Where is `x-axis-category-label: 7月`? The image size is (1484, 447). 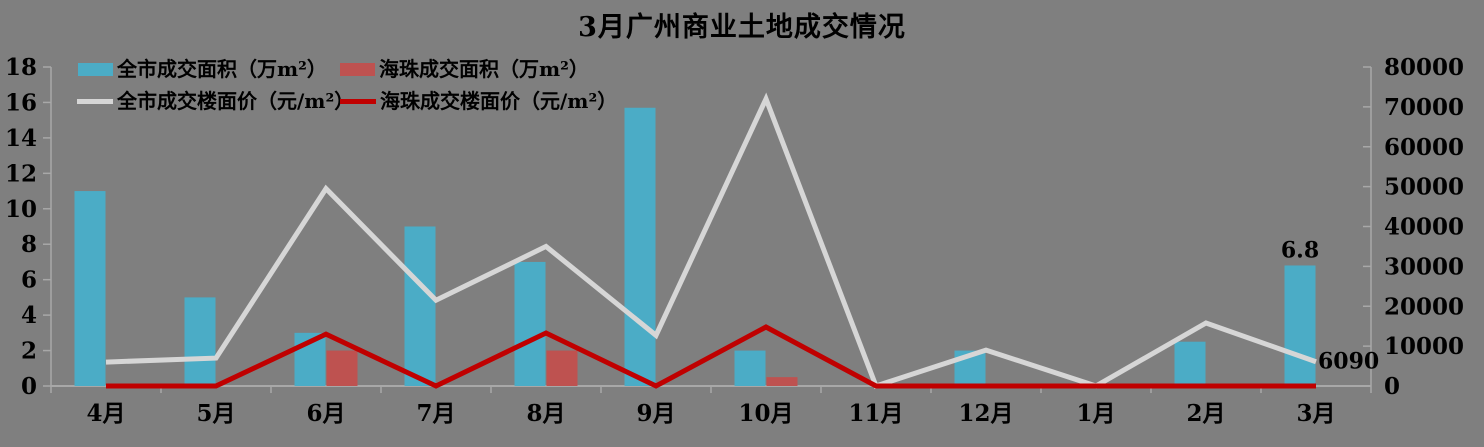 x-axis-category-label: 7月 is located at coordinates (435, 413).